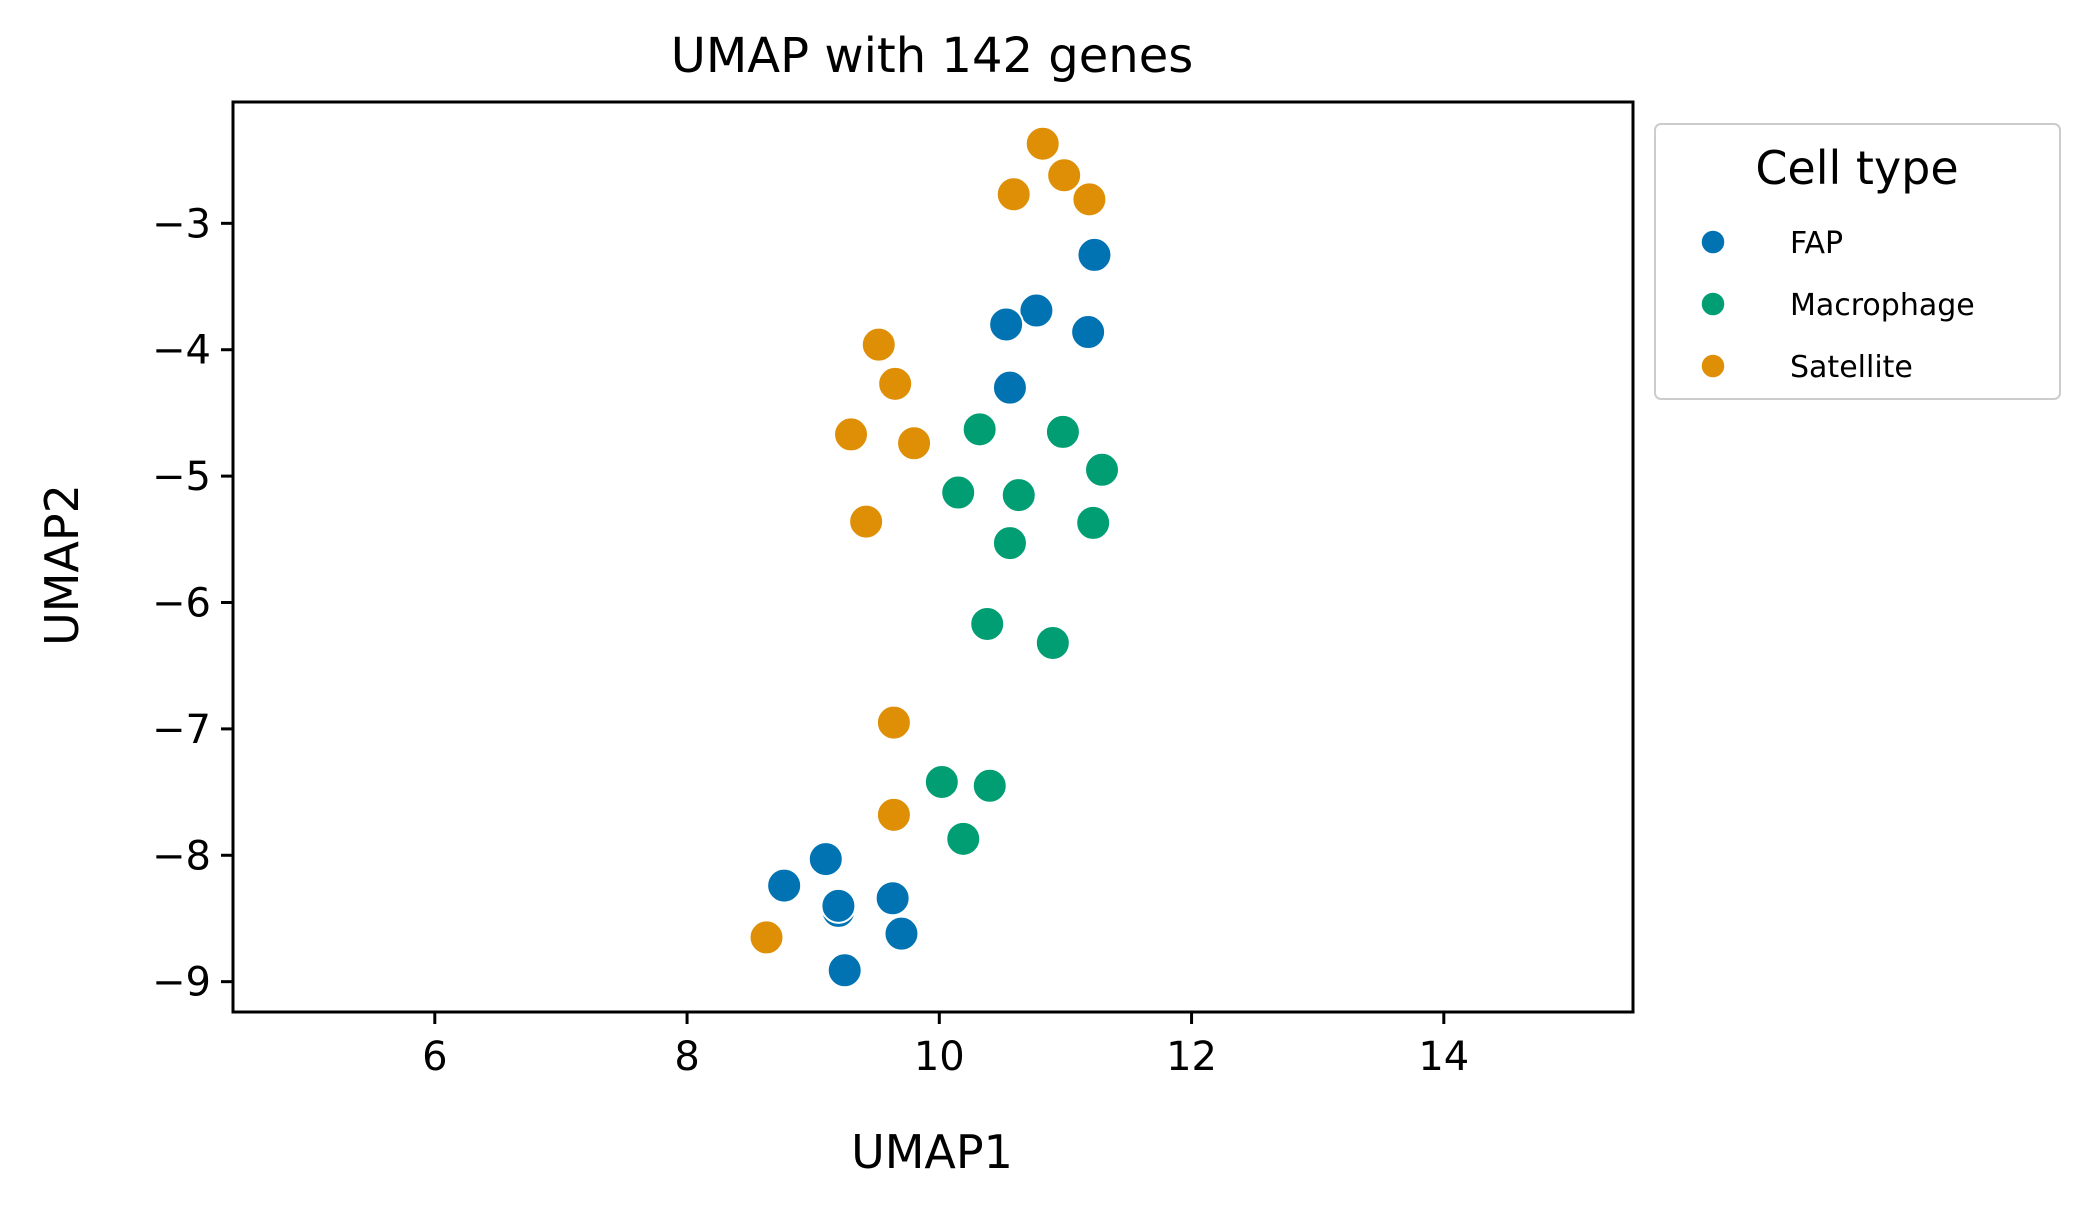 This screenshot has width=2082, height=1209. I want to click on legend-entries: FAP Macrophage Satellite, so click(1837, 305).